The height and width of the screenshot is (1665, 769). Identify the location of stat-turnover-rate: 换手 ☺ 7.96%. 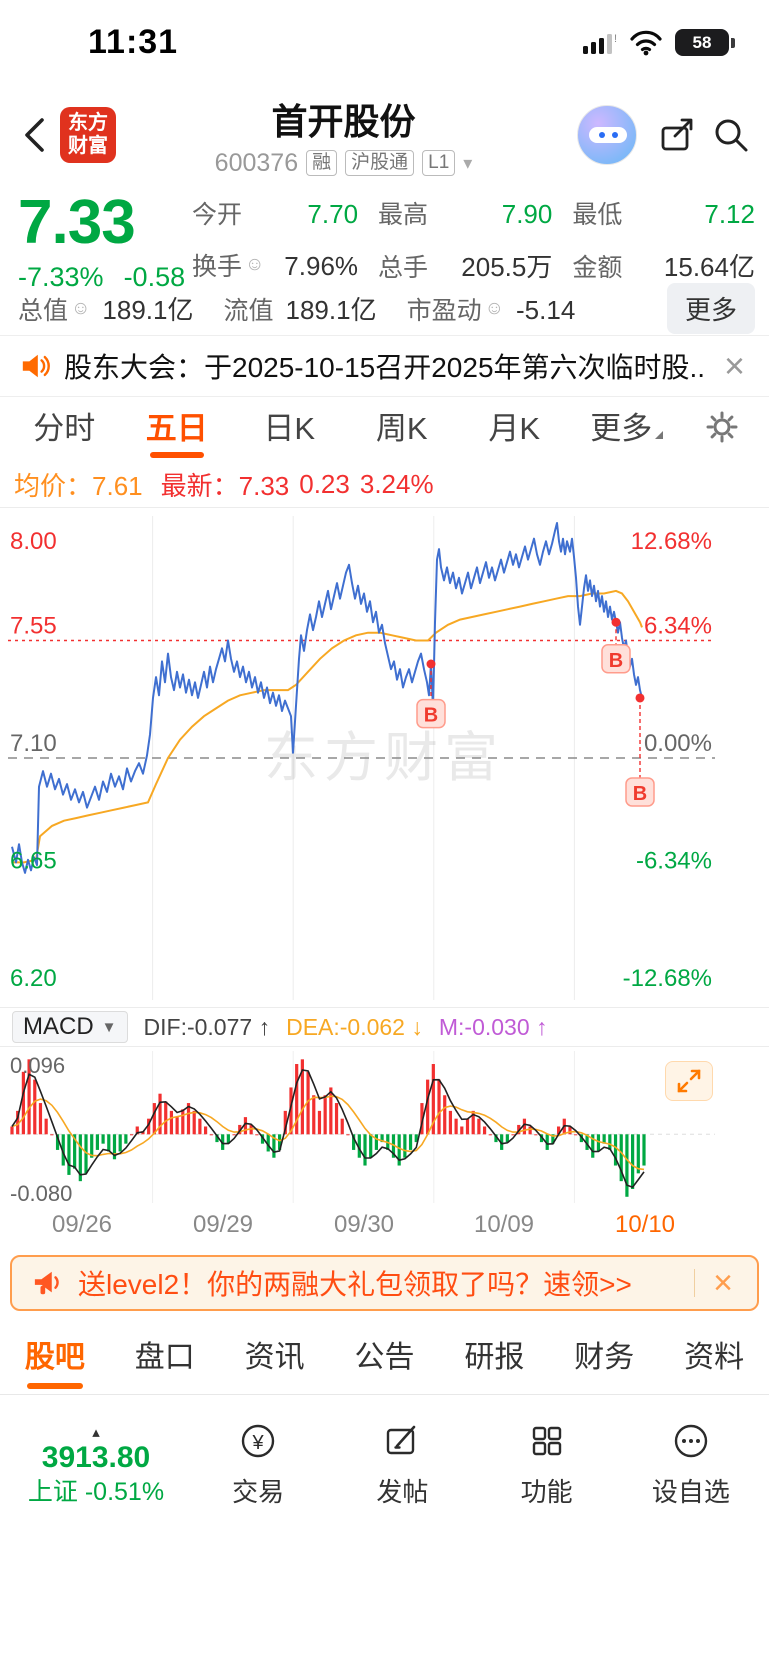
(275, 266).